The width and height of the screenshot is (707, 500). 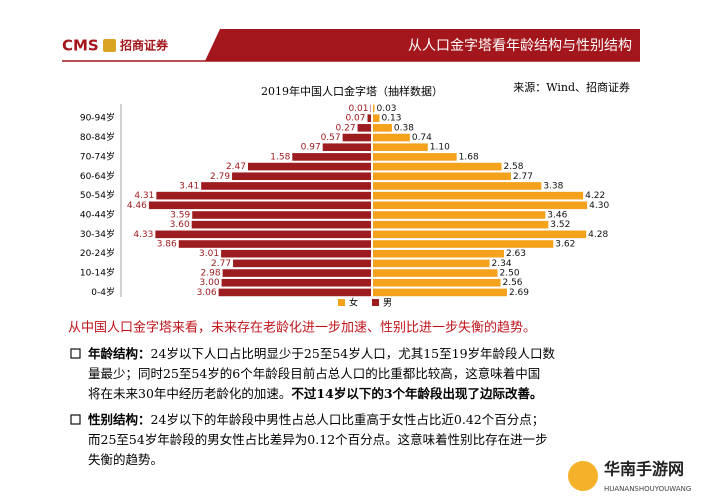 I want to click on bullet-text: 将在未来30年中经历老龄化的加速。, so click(x=189, y=393).